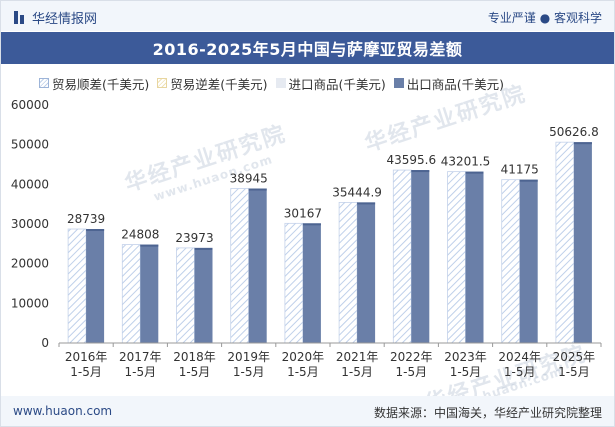  I want to click on data-label: 43595.6, so click(411, 160).